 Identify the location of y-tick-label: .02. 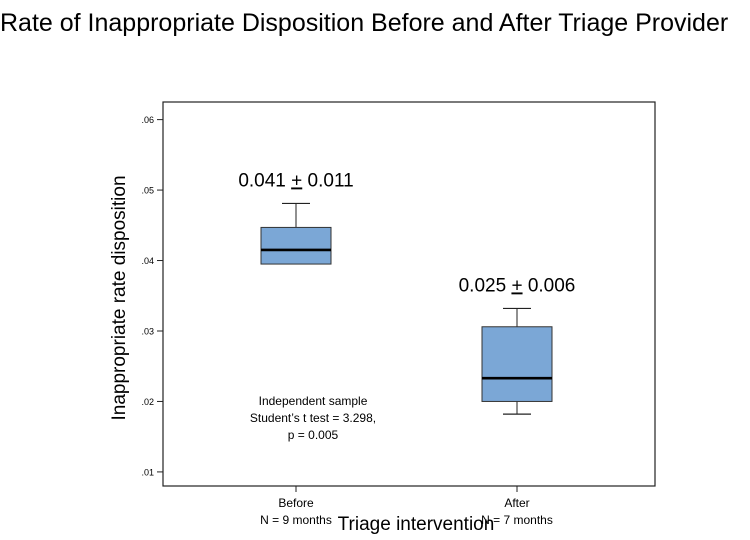
(147, 402).